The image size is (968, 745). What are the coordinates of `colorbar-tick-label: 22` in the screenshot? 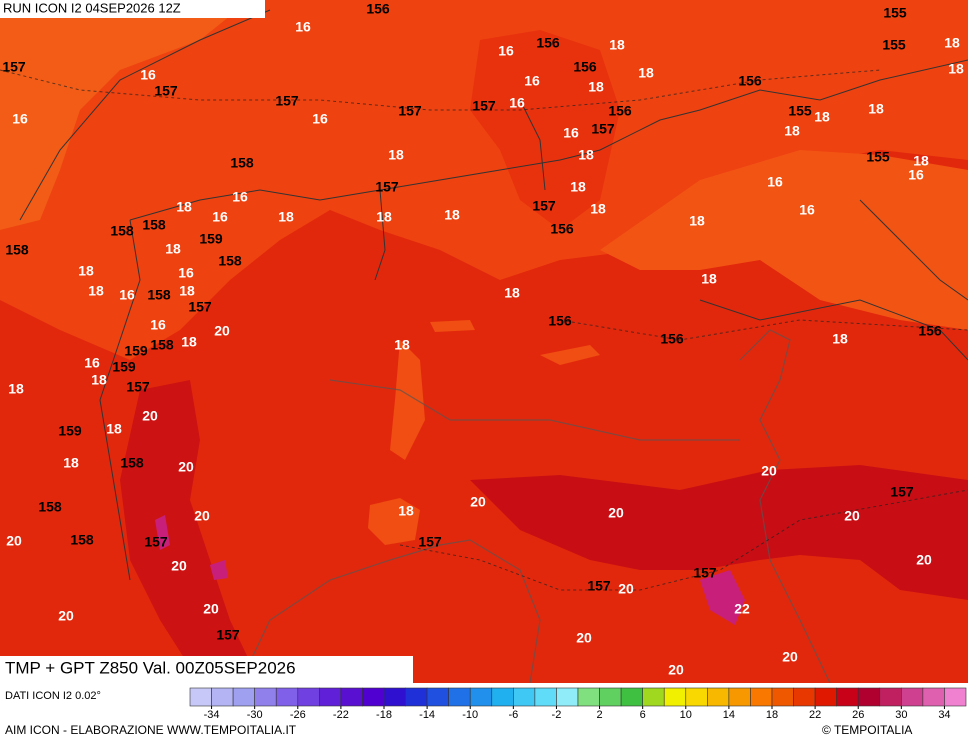 It's located at (815, 715).